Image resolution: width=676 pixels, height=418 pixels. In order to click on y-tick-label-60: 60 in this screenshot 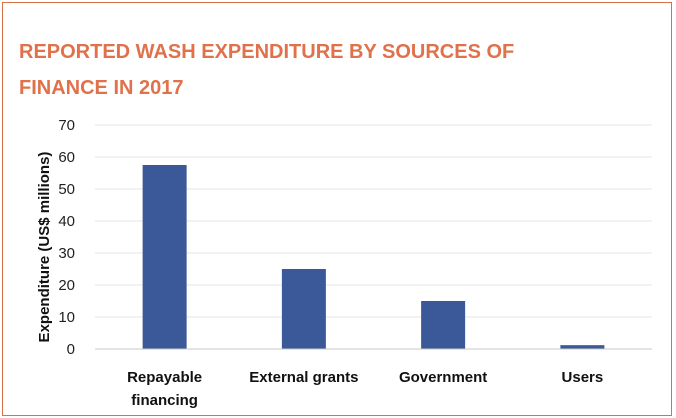, I will do `click(66, 157)`.